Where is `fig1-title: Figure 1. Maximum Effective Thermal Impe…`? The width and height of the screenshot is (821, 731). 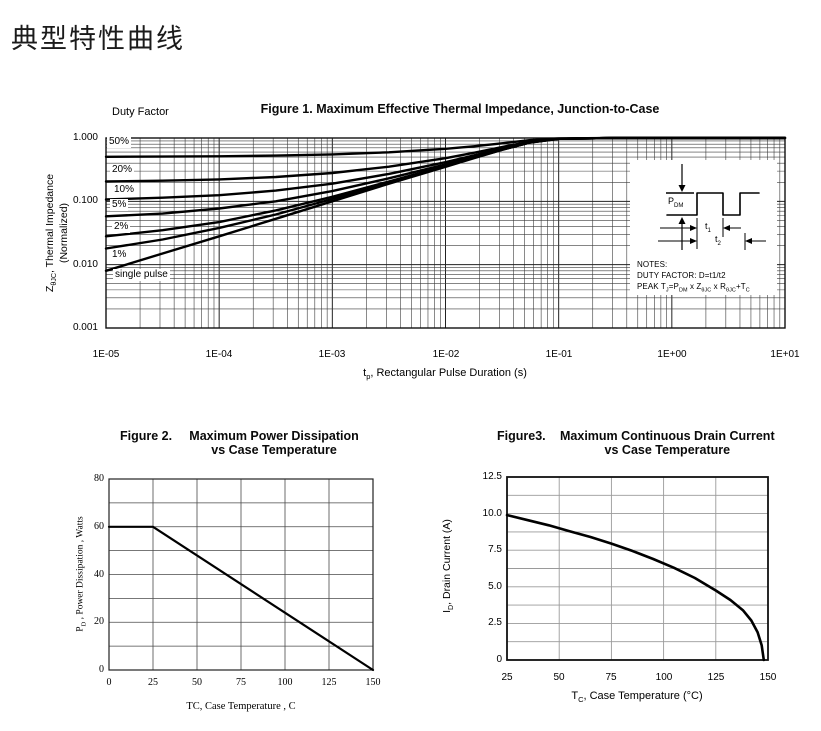 fig1-title: Figure 1. Maximum Effective Thermal Impe… is located at coordinates (460, 109).